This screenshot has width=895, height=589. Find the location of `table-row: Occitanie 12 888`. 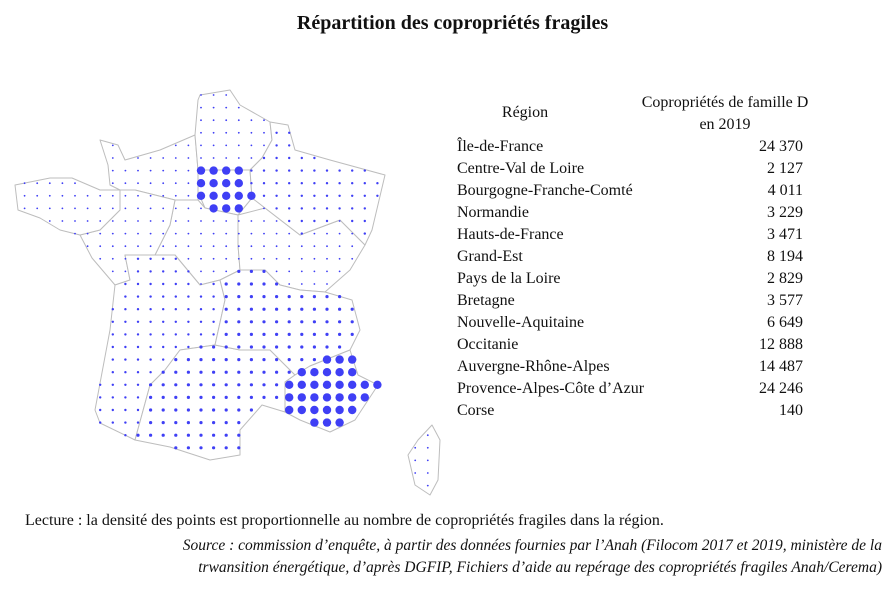

table-row: Occitanie 12 888 is located at coordinates (630, 345).